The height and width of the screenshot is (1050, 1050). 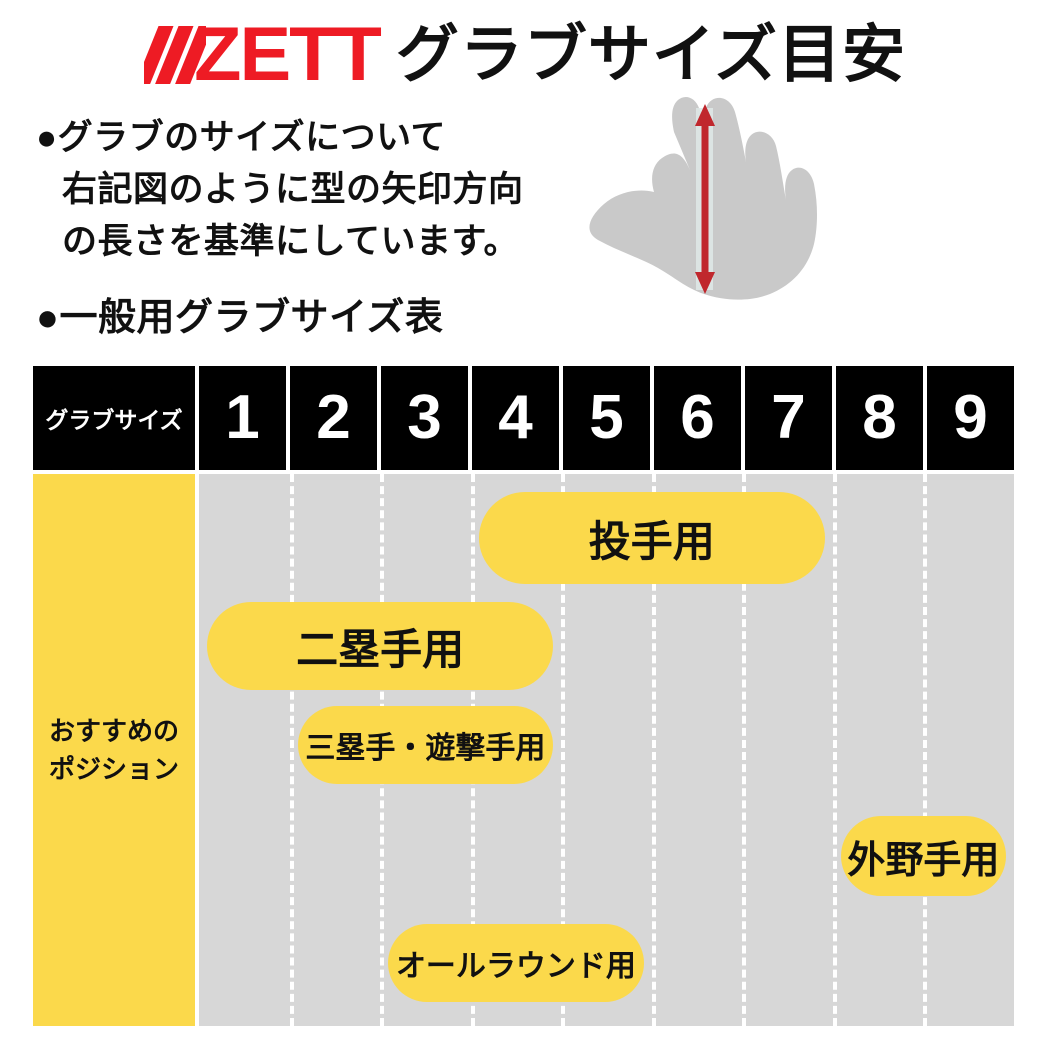 I want to click on position-pill: 二塁手用, so click(x=380, y=646).